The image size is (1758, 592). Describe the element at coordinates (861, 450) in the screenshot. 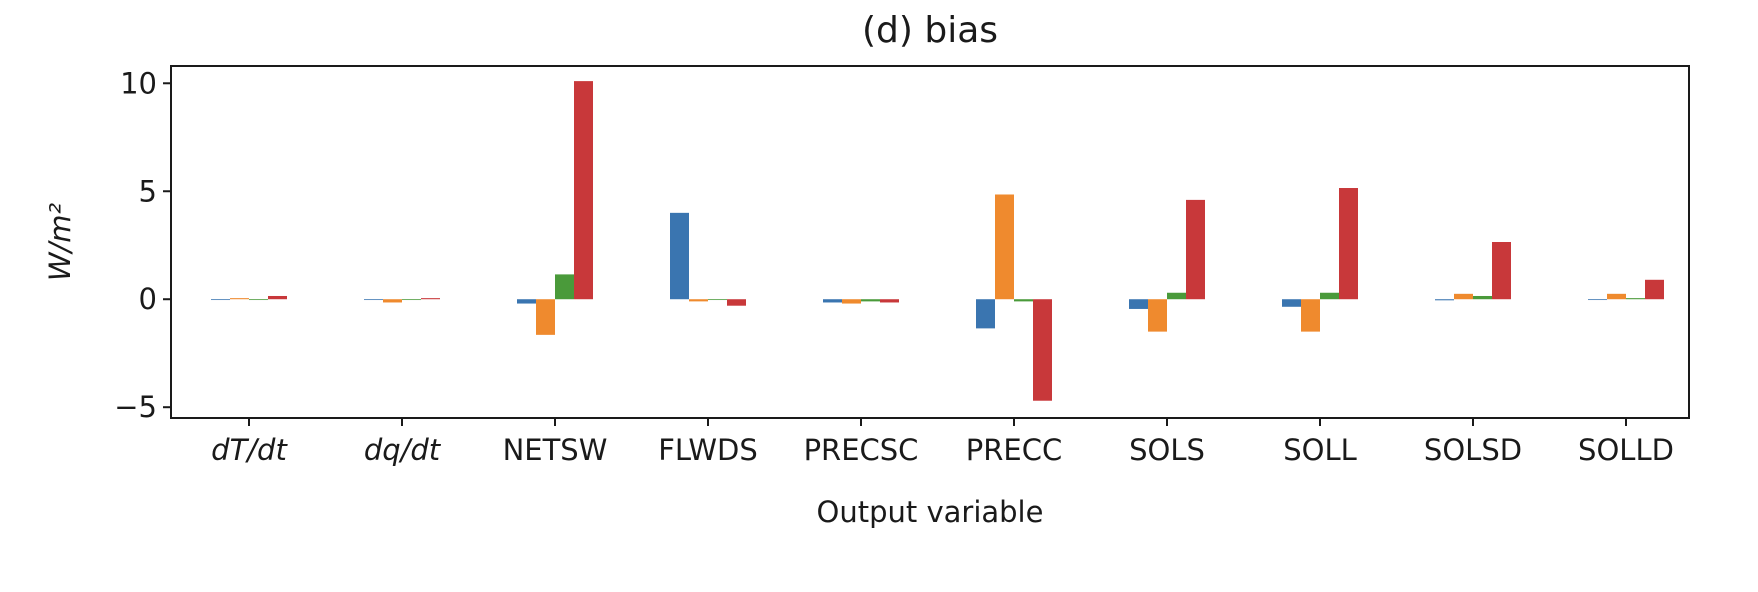

I see `x-tick-label: PRECSC` at that location.